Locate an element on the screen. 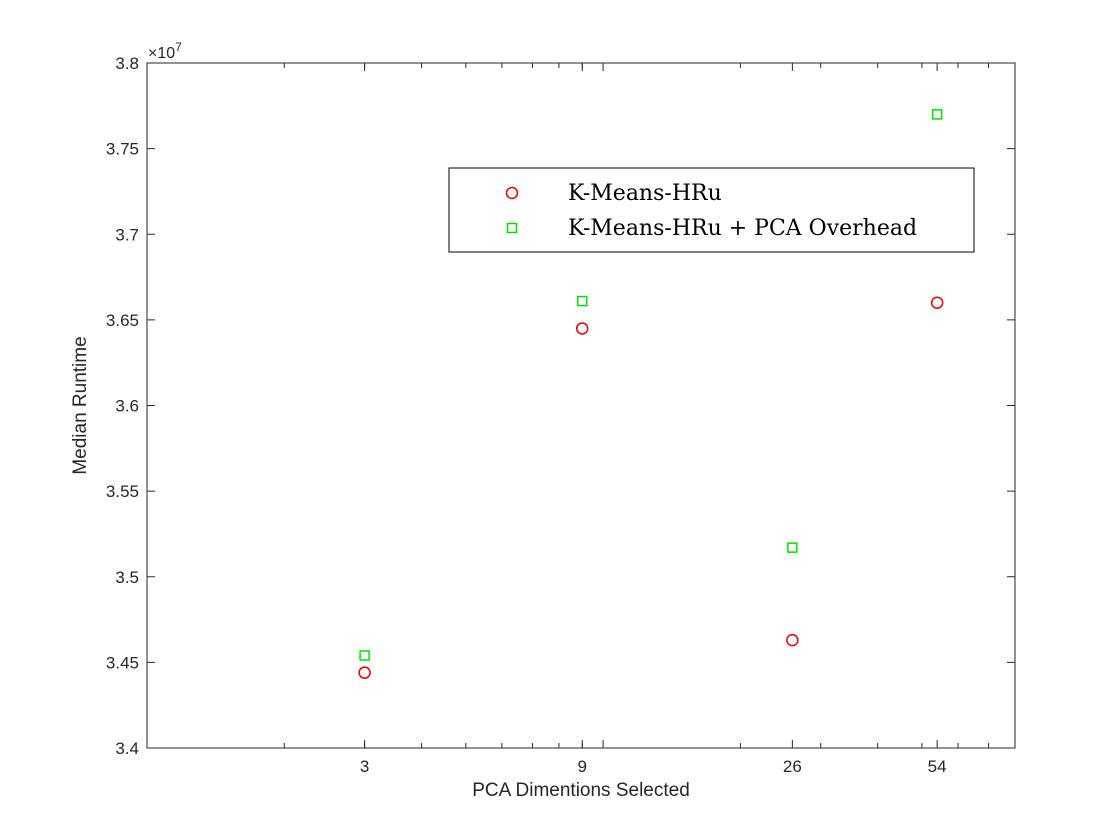 The image size is (1120, 840). legend: K-Means-HRu K-Means-HRu + PCA Overhead is located at coordinates (711, 210).